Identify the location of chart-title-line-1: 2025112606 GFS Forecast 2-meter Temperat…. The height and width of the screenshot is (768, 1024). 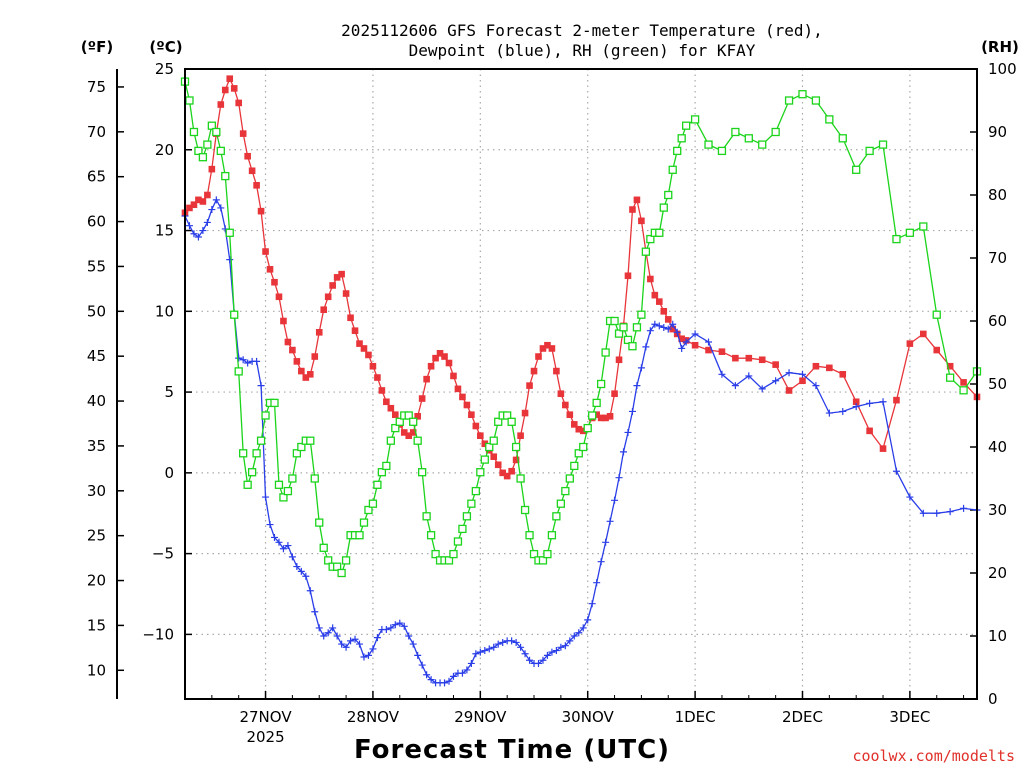
(582, 30).